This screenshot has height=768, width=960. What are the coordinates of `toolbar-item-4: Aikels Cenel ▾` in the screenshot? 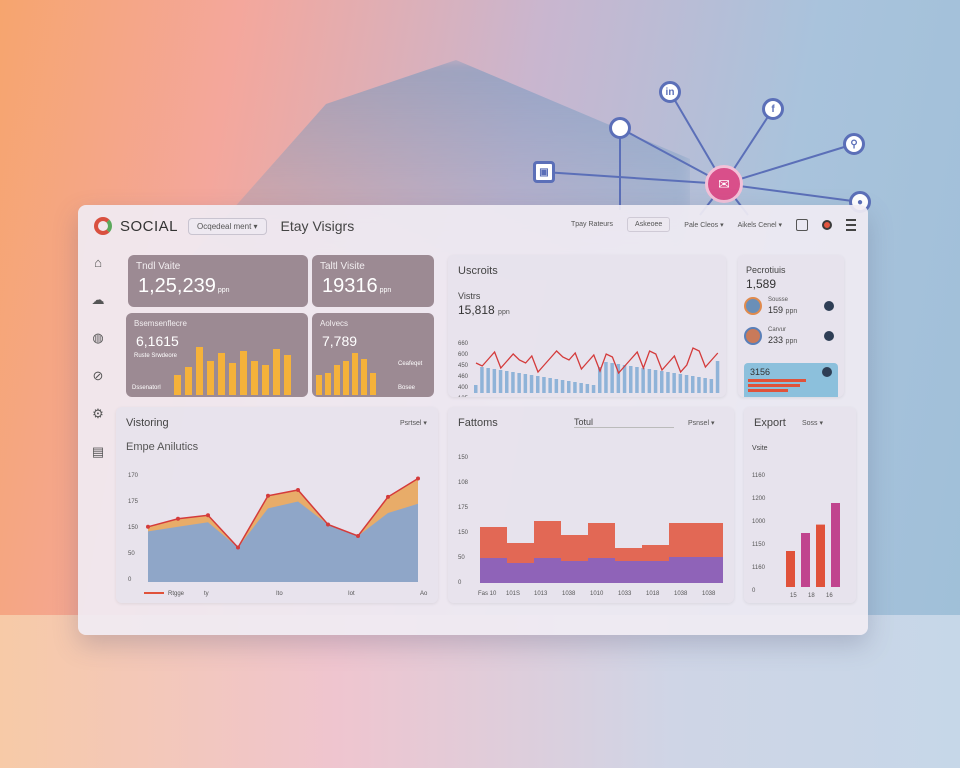 It's located at (759, 225).